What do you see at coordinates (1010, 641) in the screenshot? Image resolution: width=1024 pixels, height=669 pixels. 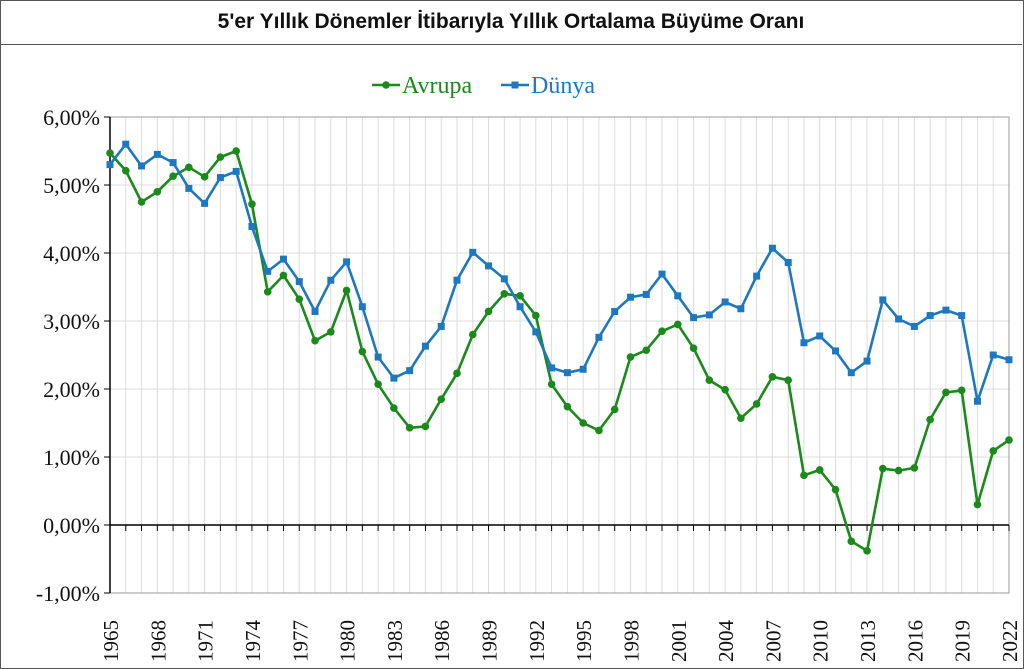 I see `x-tick-label: 2022` at bounding box center [1010, 641].